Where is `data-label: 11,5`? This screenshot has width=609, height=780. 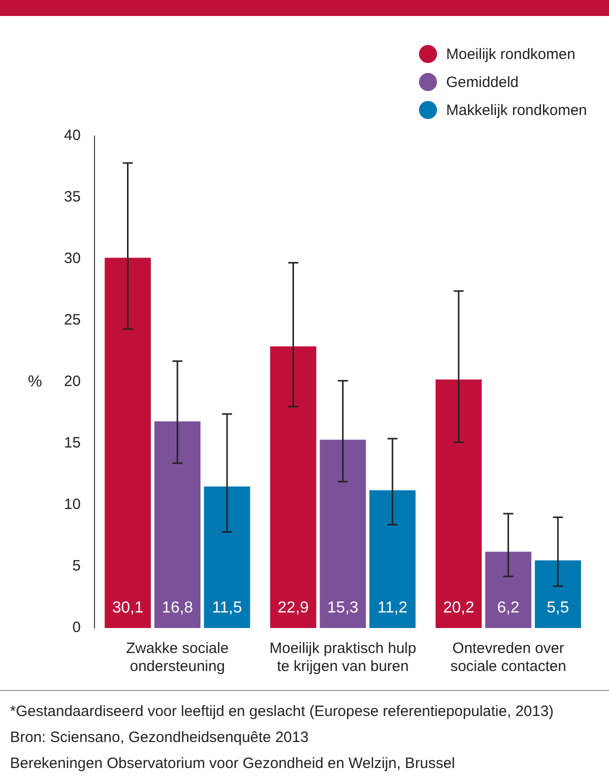 data-label: 11,5 is located at coordinates (227, 607).